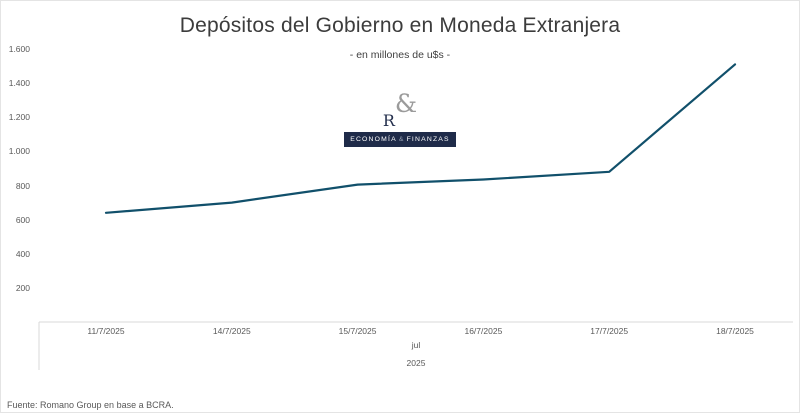 Image resolution: width=800 pixels, height=413 pixels. I want to click on source-note: Fuente: Romano Group en base a BCRA., so click(90, 405).